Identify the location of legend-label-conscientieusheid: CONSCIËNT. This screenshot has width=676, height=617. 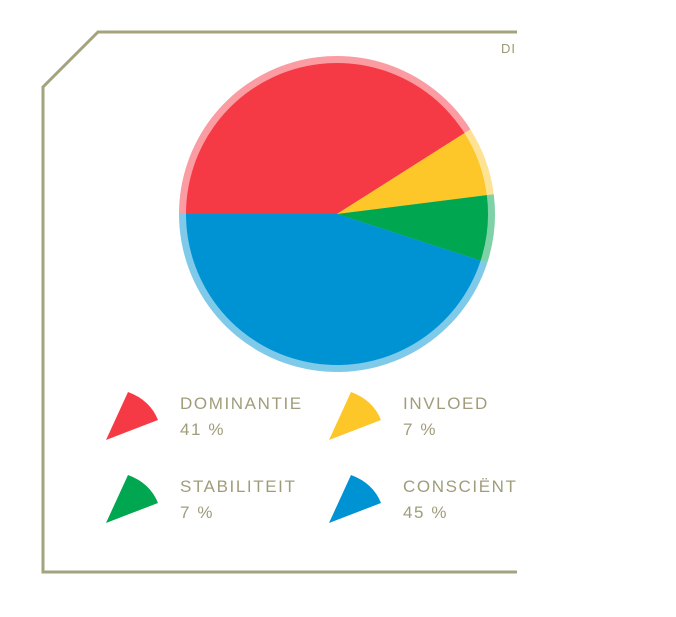
(460, 486).